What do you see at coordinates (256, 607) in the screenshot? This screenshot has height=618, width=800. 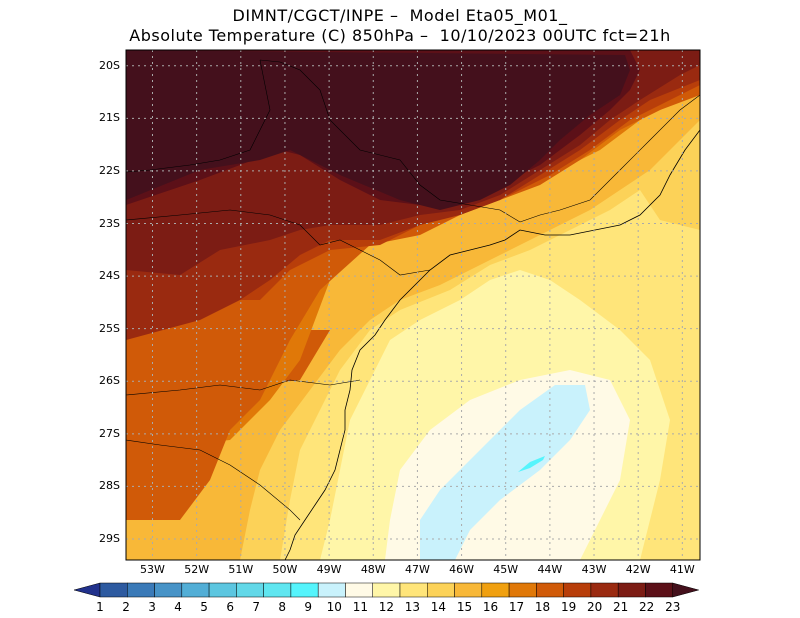 I see `colorbar-label: 7` at bounding box center [256, 607].